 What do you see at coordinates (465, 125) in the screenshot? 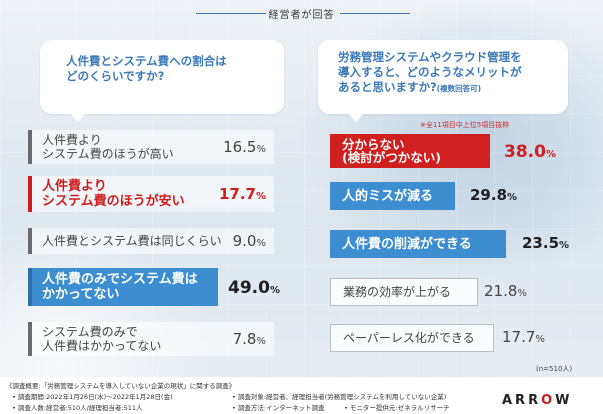
I see `question-2-subnote: ※全11項目中上位5項目抜粋` at bounding box center [465, 125].